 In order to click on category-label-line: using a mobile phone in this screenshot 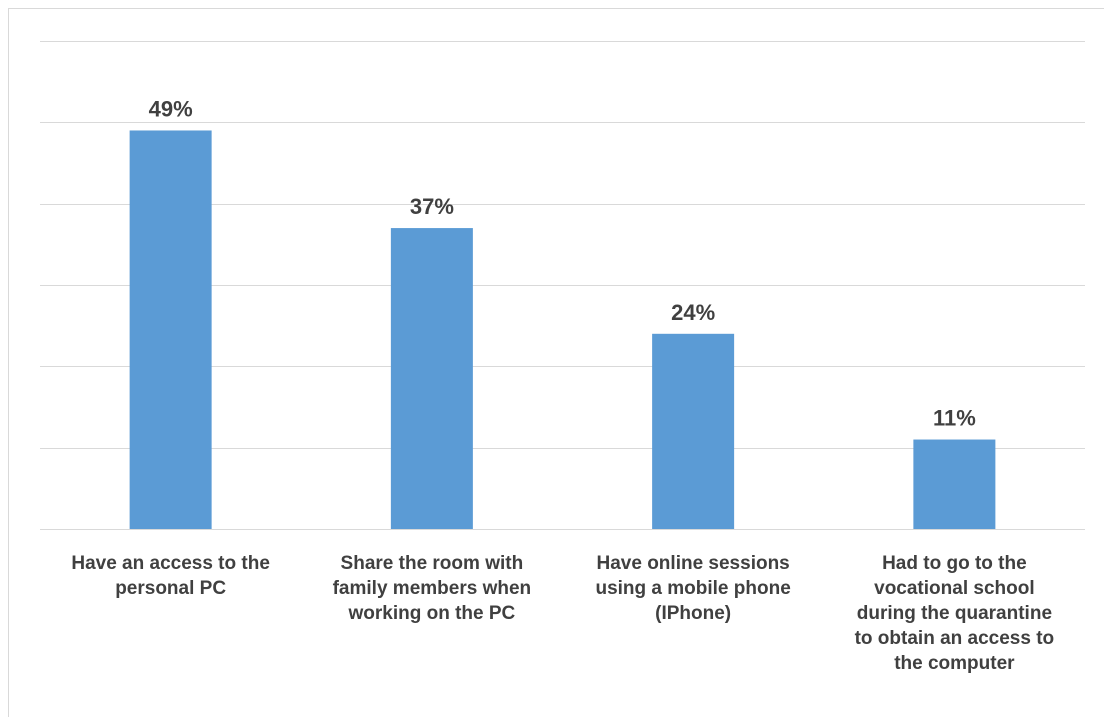, I will do `click(693, 588)`.